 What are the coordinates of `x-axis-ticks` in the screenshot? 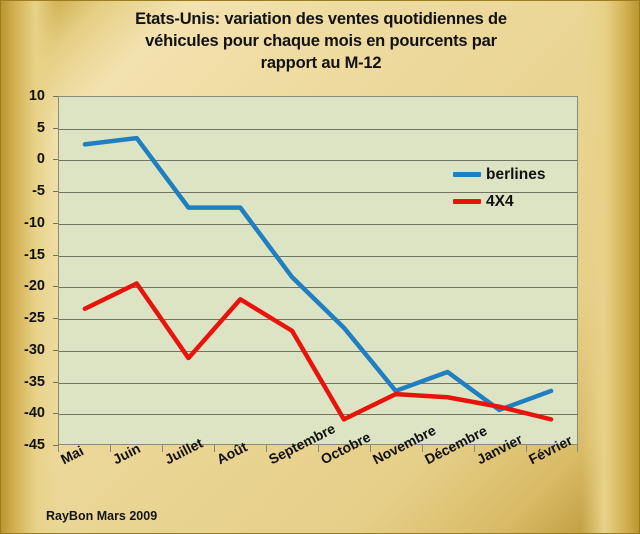 It's located at (318, 449).